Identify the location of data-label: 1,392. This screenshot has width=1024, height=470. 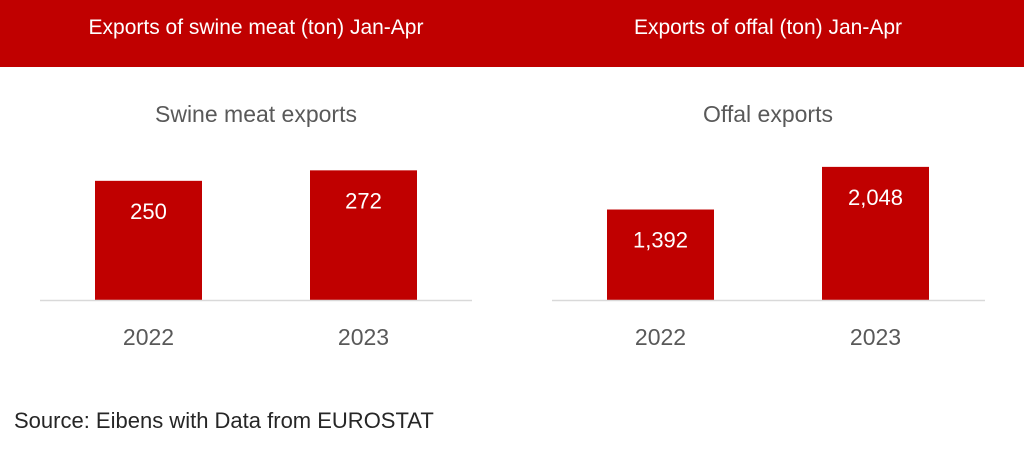
(660, 240).